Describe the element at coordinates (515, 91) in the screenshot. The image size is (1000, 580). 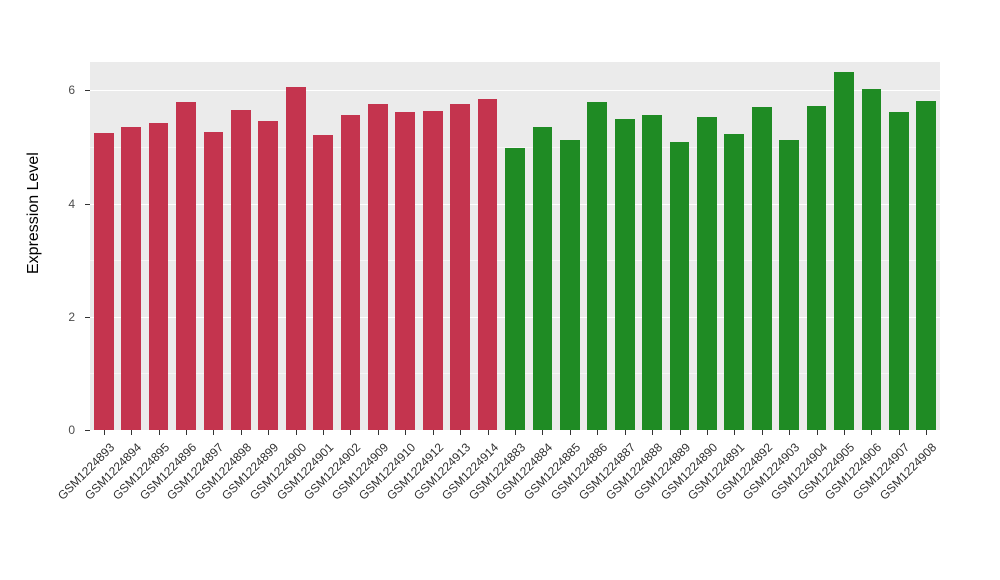
I see `gridline-major` at that location.